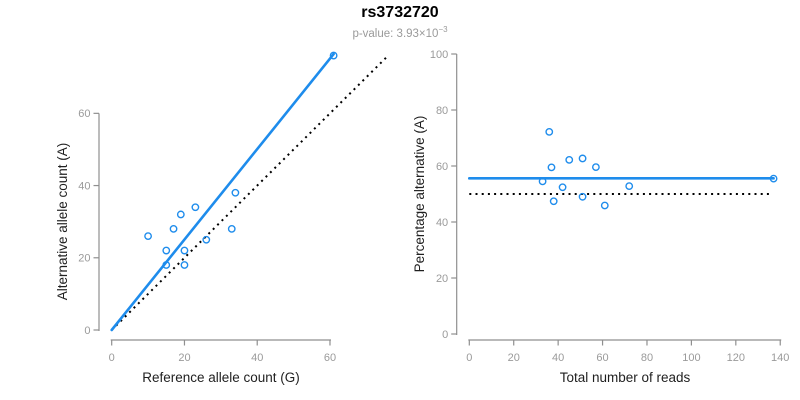  I want to click on x-tick-label: 80, so click(647, 358).